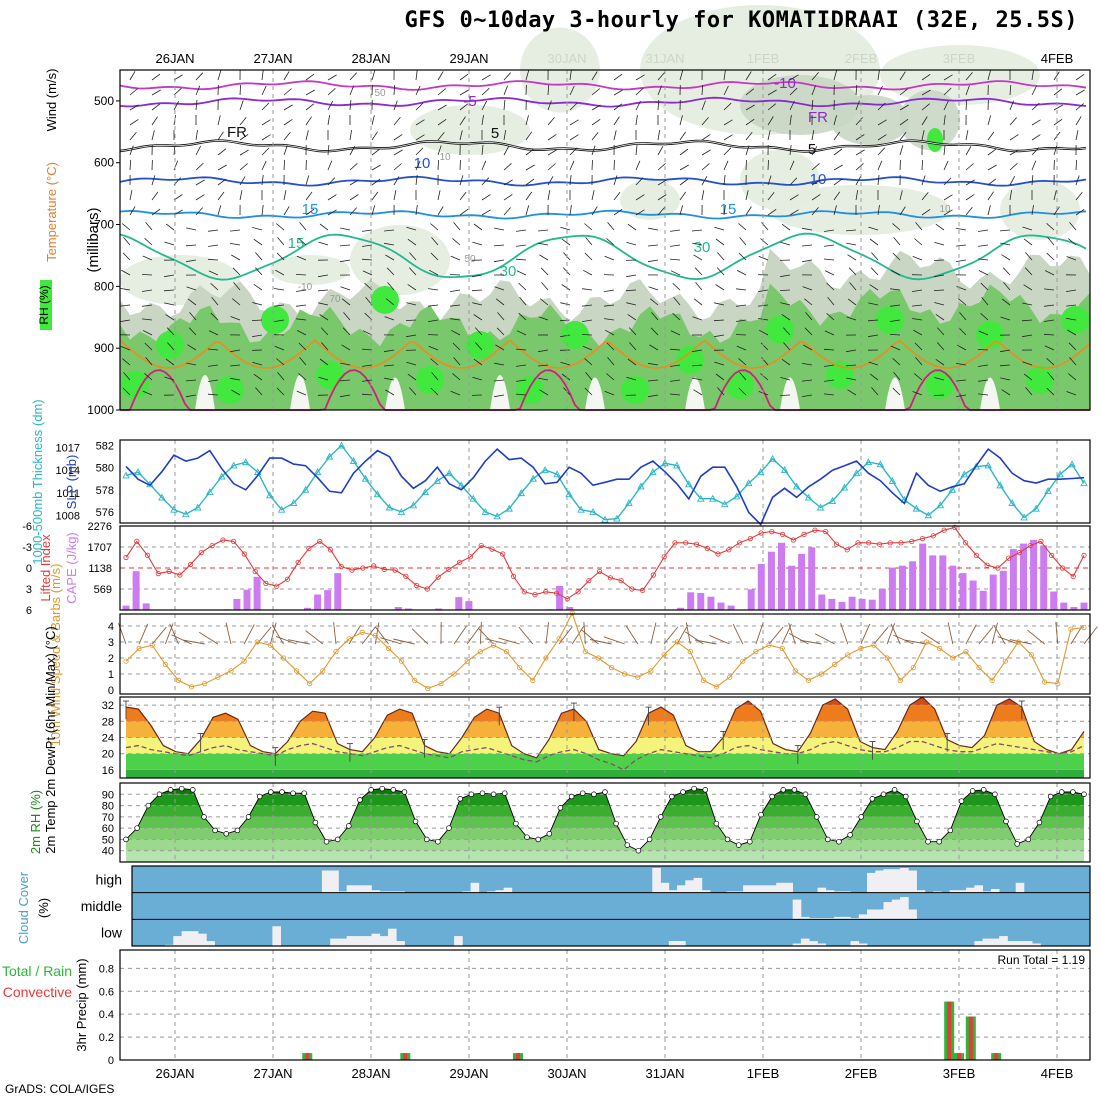 Image resolution: width=1100 pixels, height=1104 pixels. Describe the element at coordinates (174, 1073) in the screenshot. I see `bottom-day-label: 26JAN` at that location.